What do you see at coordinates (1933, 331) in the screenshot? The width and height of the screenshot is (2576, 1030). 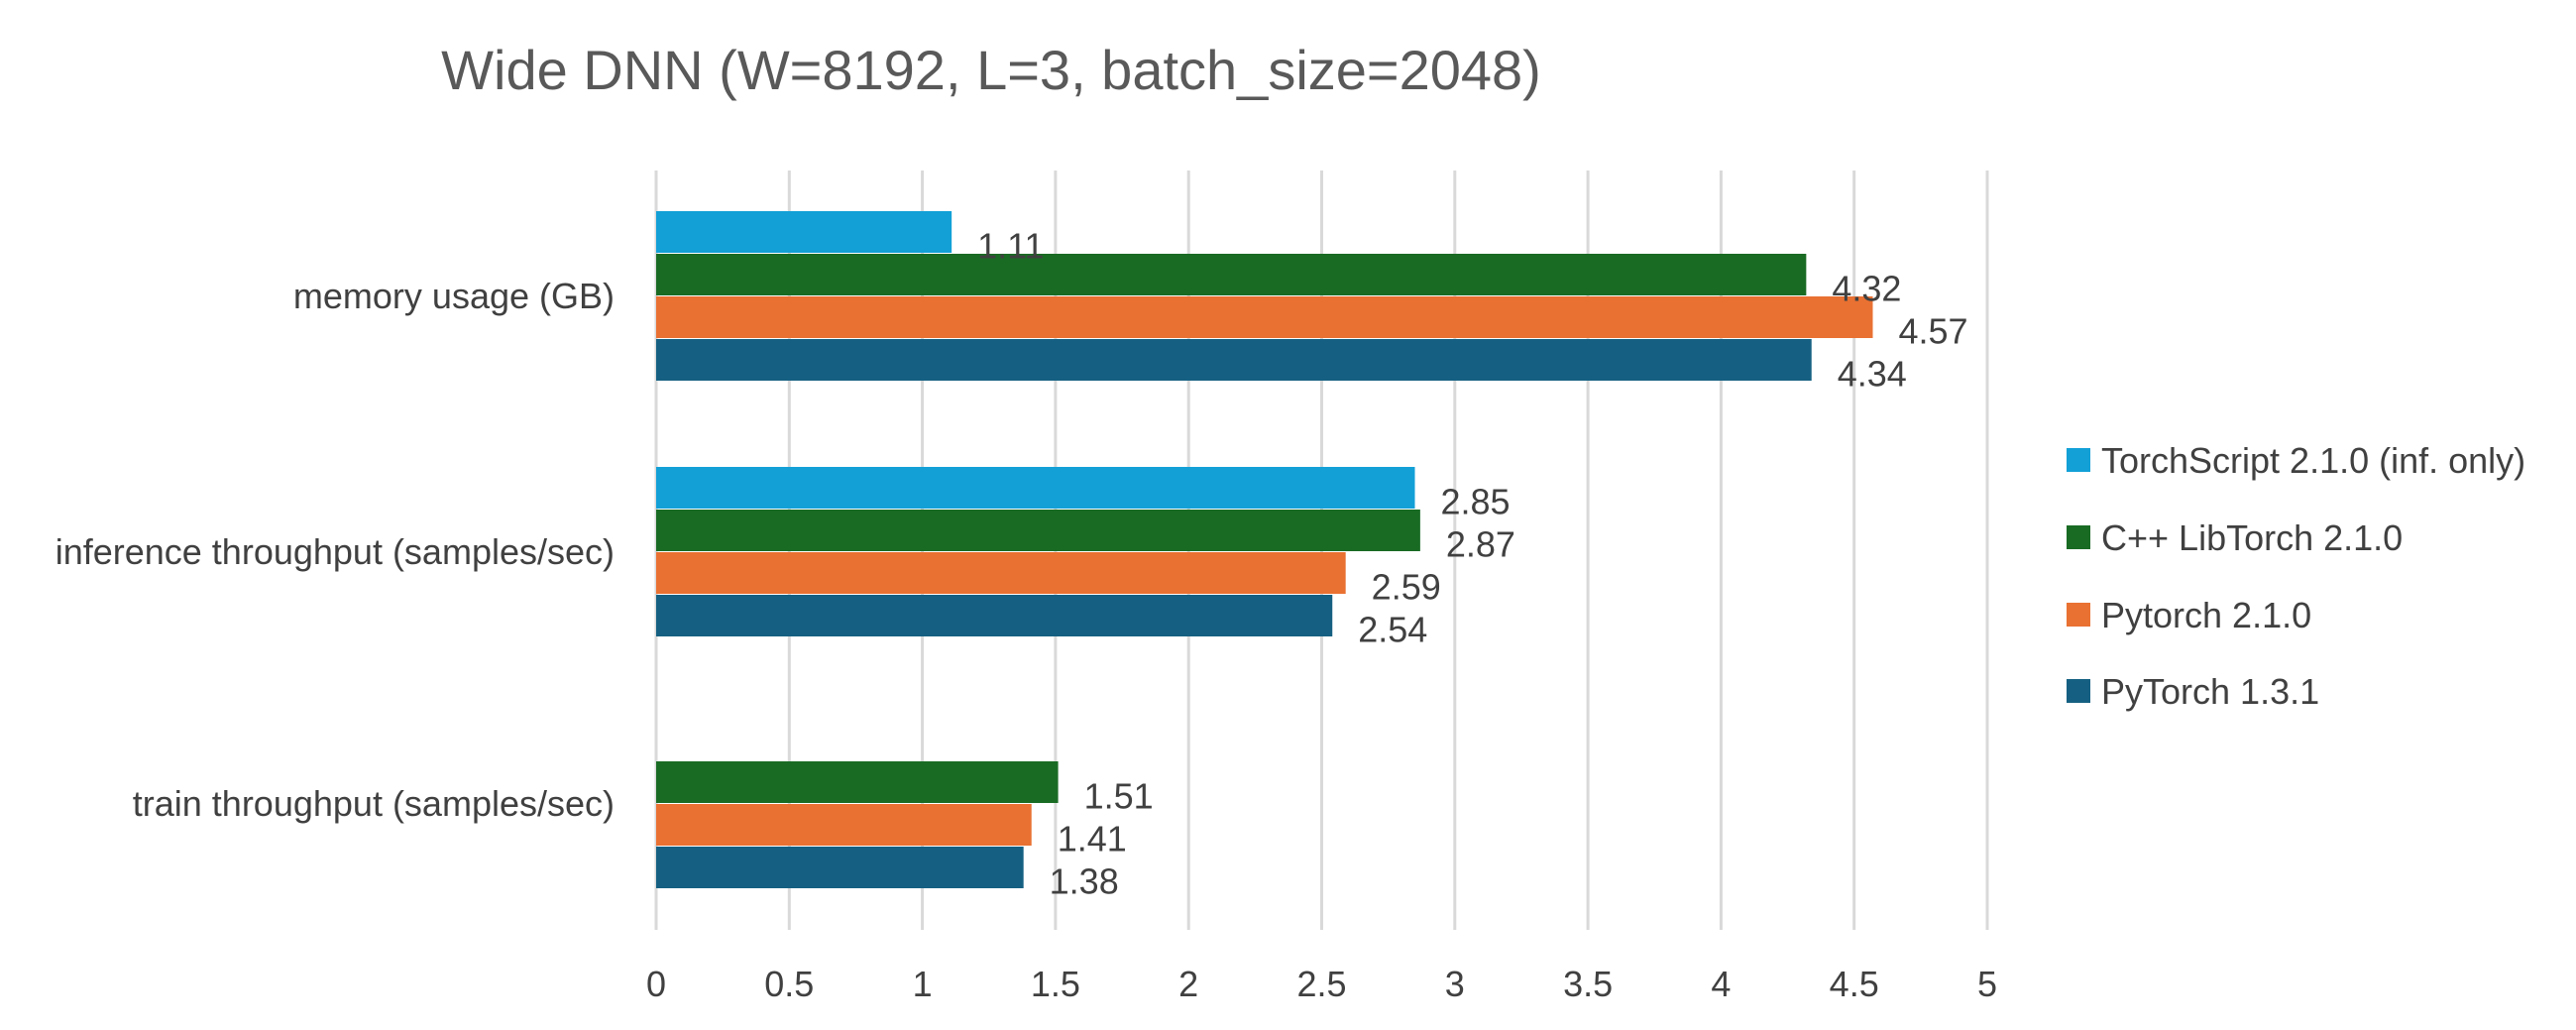 I see `data-label: 4.57` at bounding box center [1933, 331].